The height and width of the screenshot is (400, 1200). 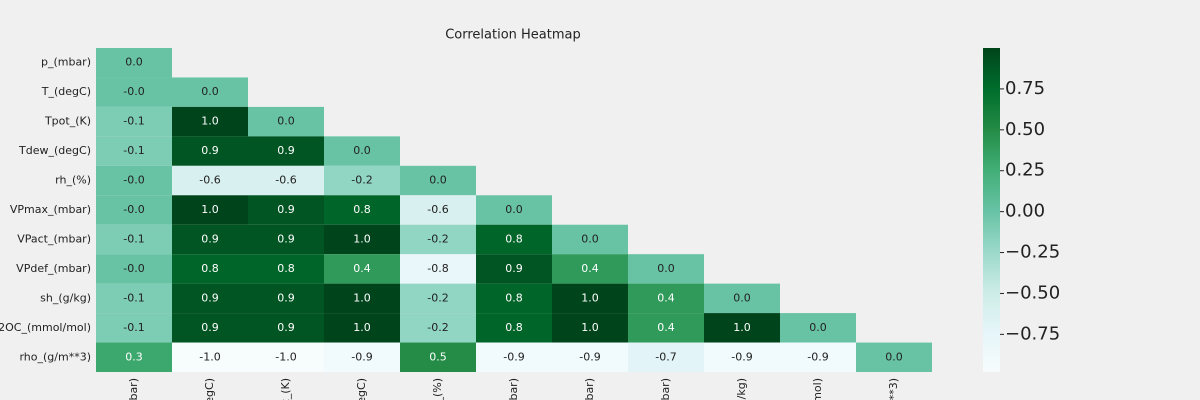 What do you see at coordinates (893, 389) in the screenshot?
I see `x-tick-label: rho_(g/m**3)` at bounding box center [893, 389].